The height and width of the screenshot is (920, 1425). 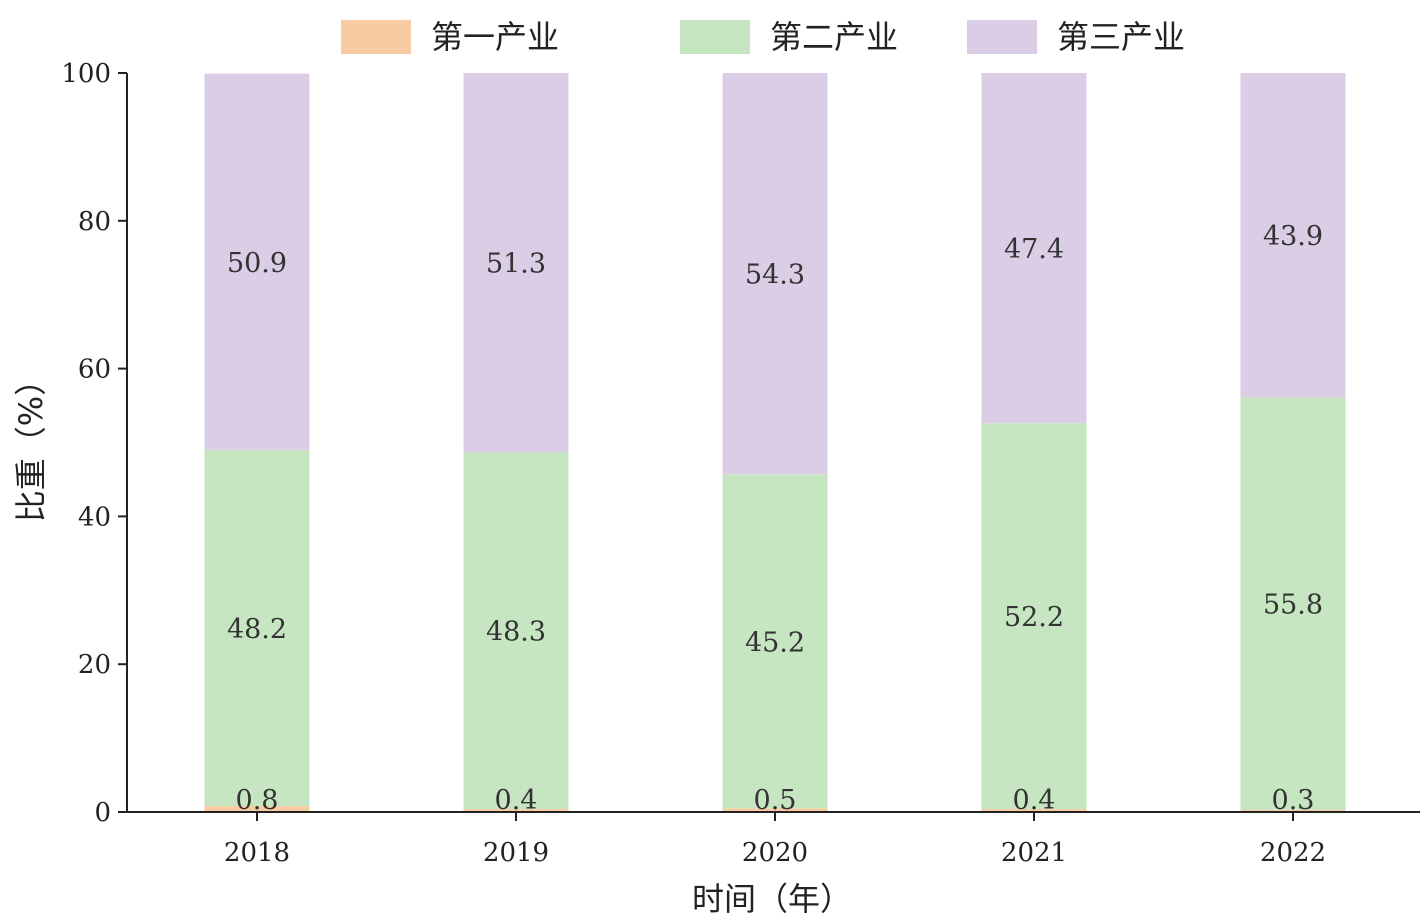 What do you see at coordinates (86, 74) in the screenshot?
I see `y-tick-label: 100` at bounding box center [86, 74].